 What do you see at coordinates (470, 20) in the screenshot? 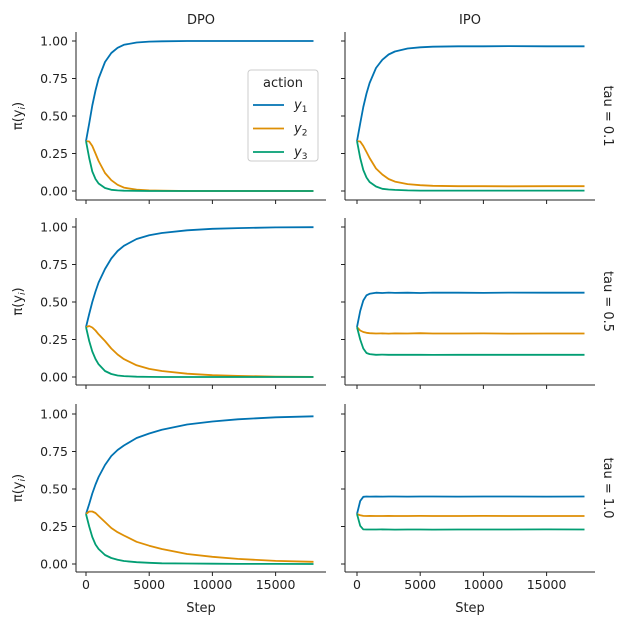
I see `col-title-ipo: IPO` at bounding box center [470, 20].